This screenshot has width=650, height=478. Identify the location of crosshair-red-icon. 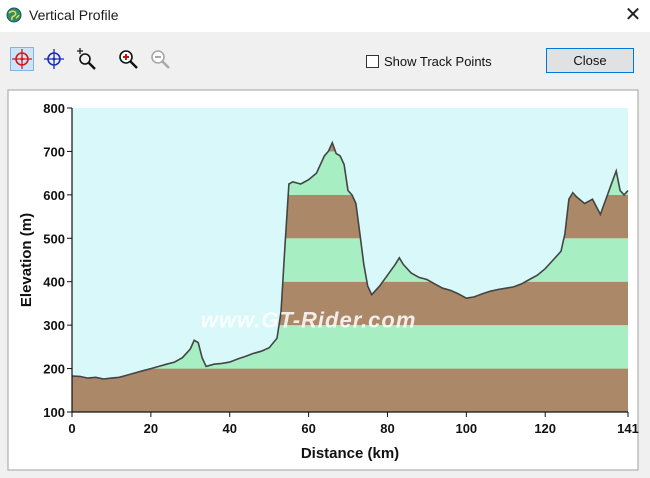
(22, 59).